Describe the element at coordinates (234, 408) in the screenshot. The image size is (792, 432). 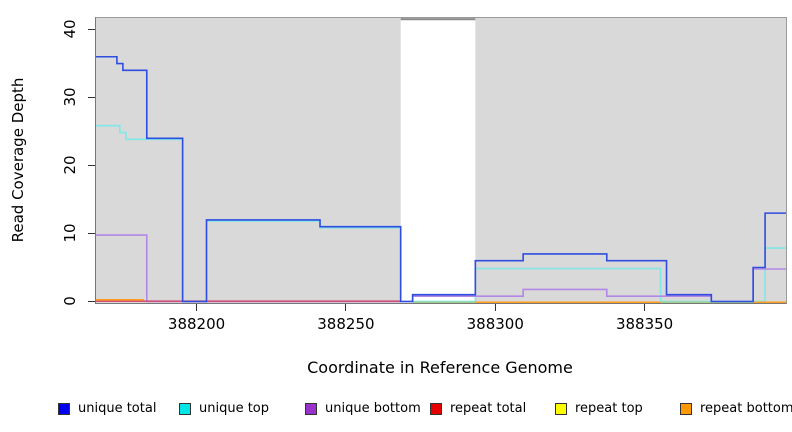
I see `legend-label: unique top` at that location.